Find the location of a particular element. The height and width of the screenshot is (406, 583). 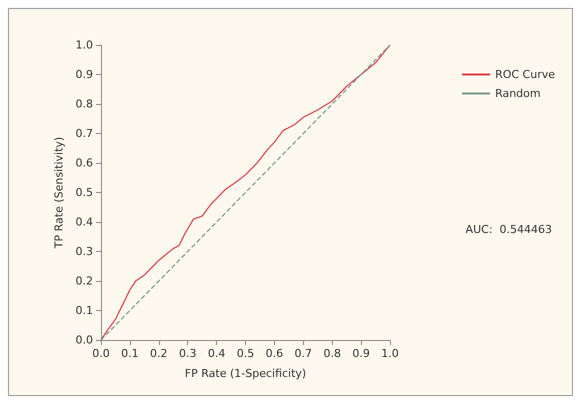

x-tick-label: 1.0 is located at coordinates (390, 353).